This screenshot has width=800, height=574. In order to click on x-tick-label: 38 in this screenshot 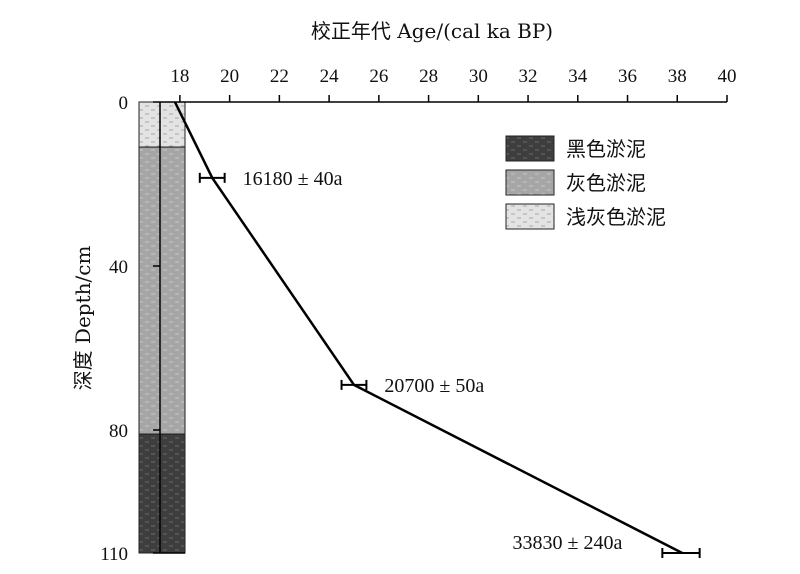, I will do `click(677, 76)`.